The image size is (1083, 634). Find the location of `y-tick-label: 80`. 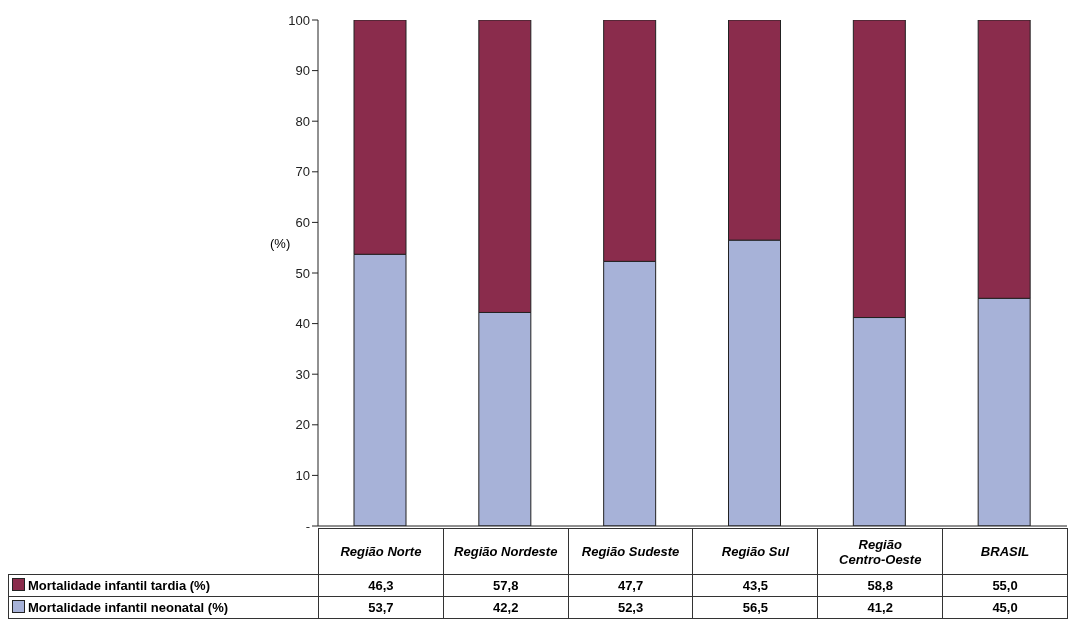

y-tick-label: 80 is located at coordinates (302, 121).